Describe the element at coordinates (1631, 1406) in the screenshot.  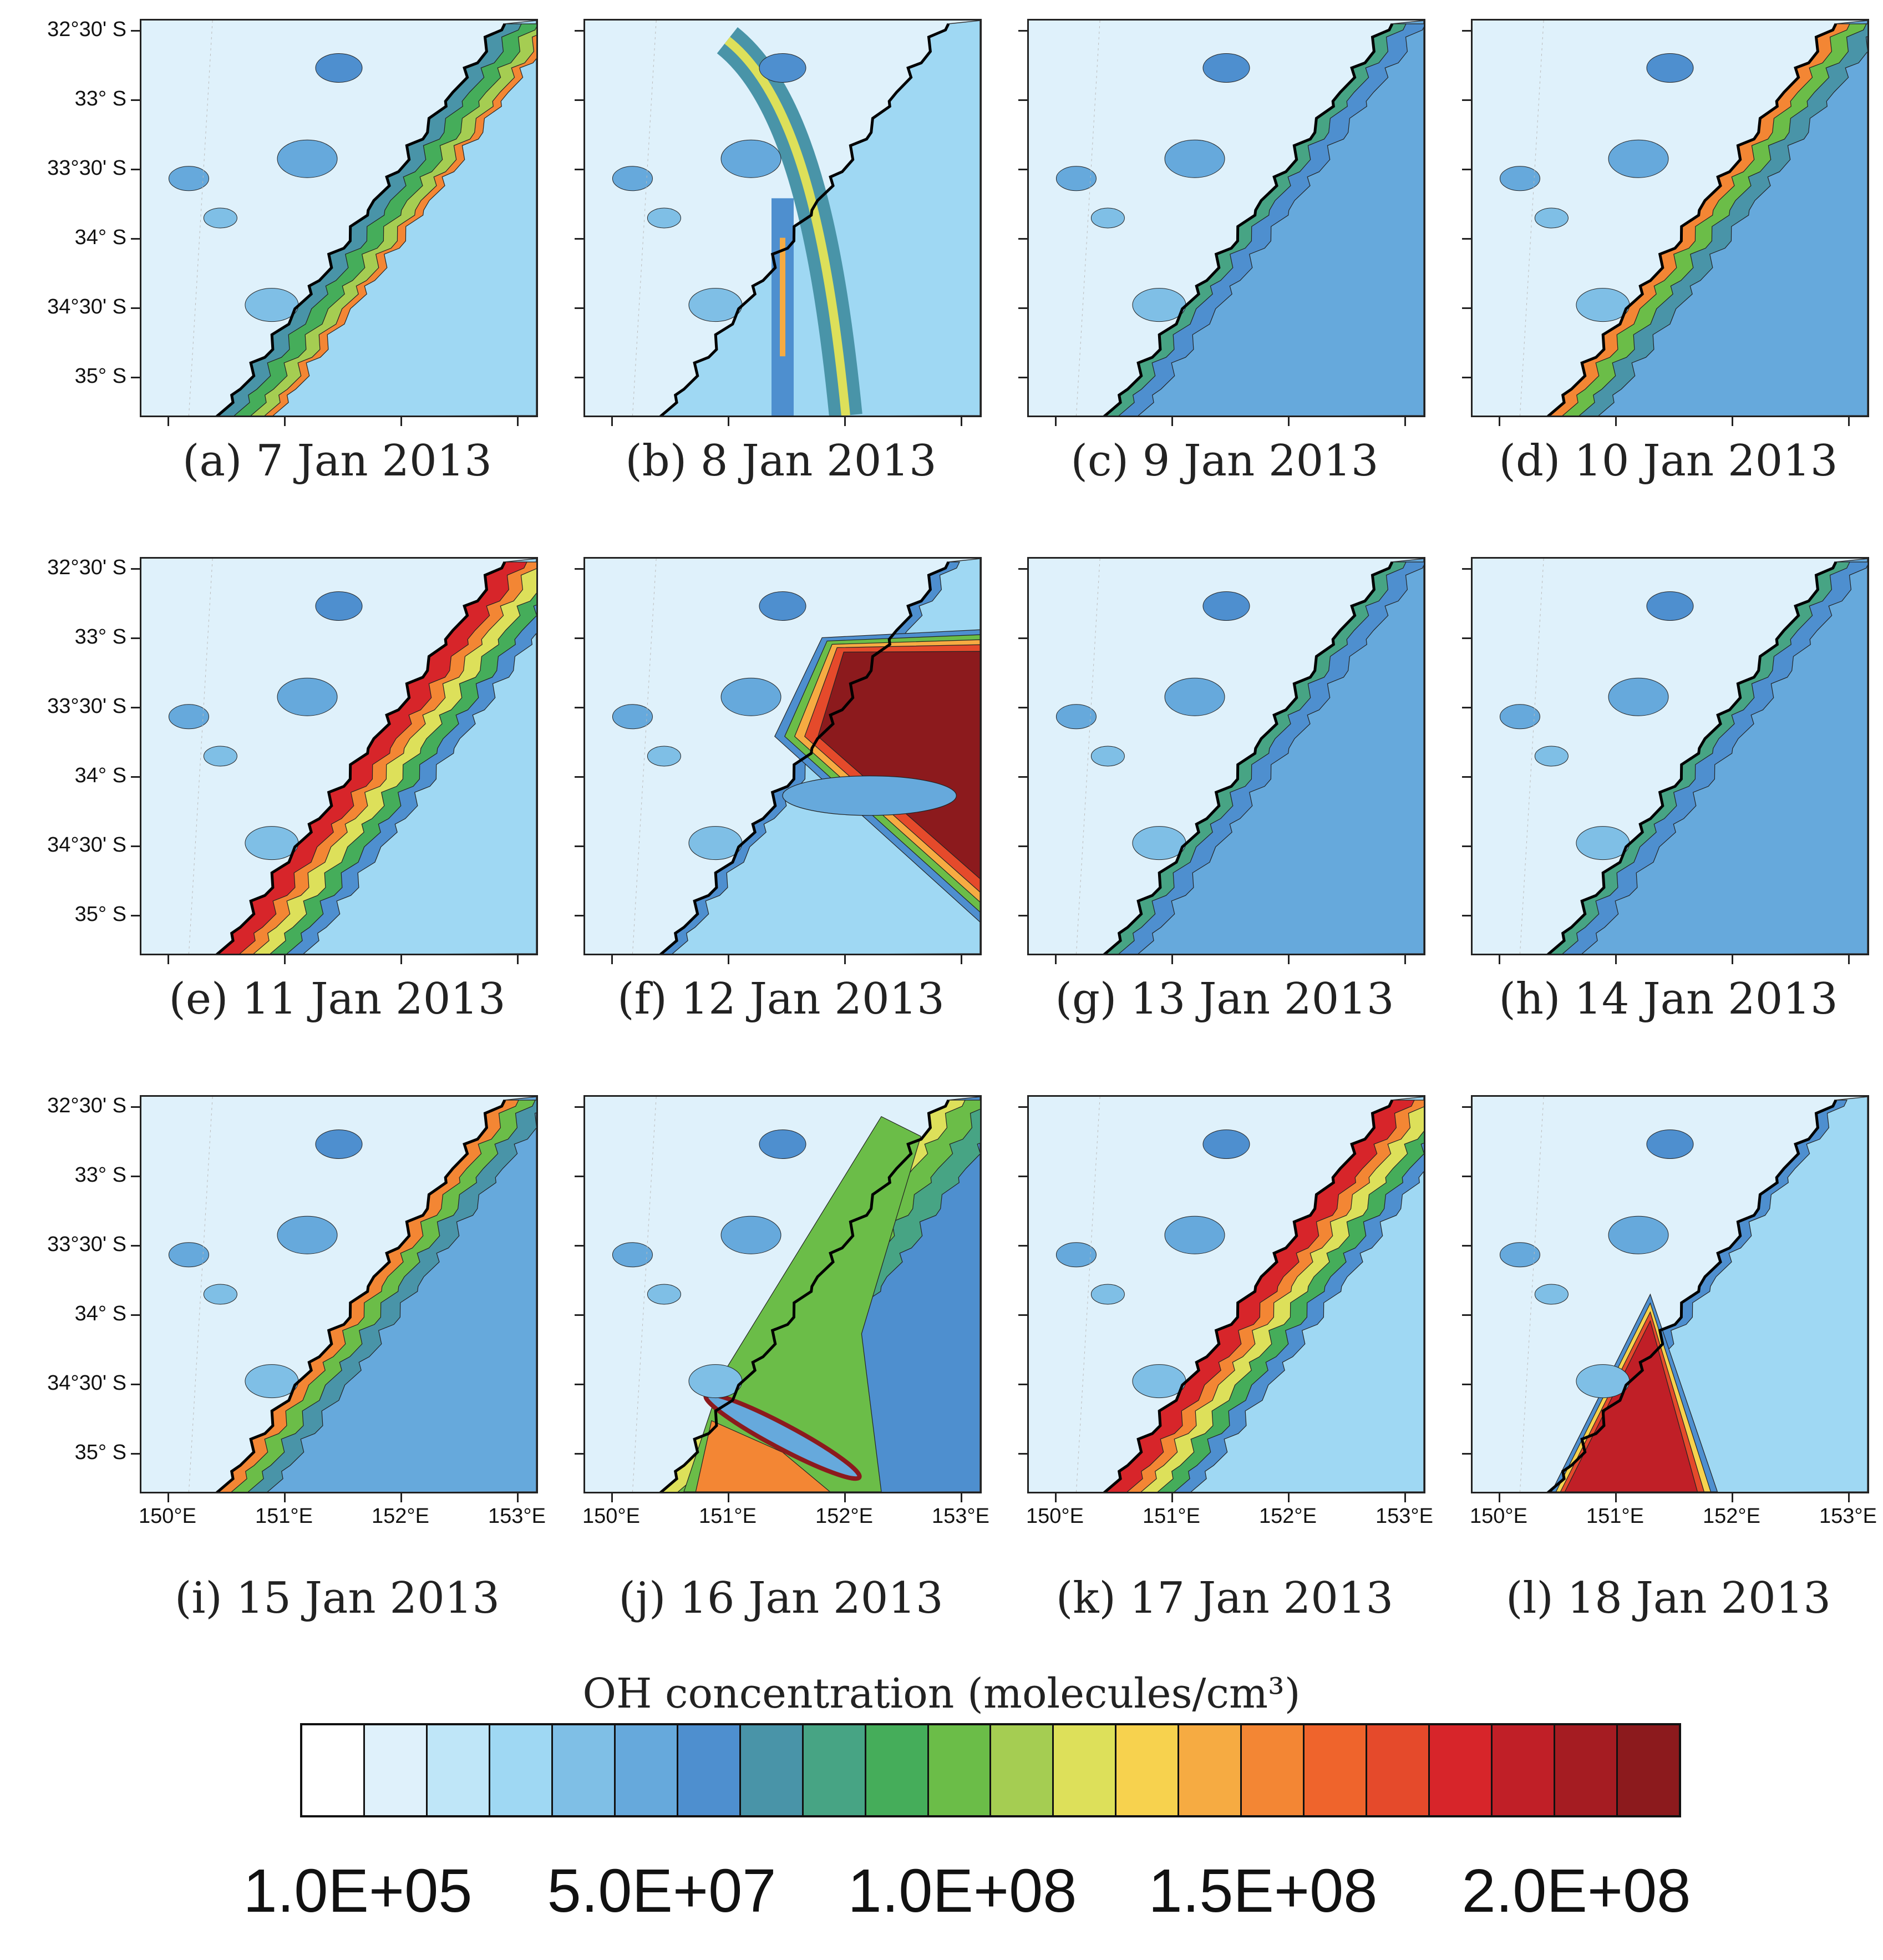
I see `concentration-plume` at that location.